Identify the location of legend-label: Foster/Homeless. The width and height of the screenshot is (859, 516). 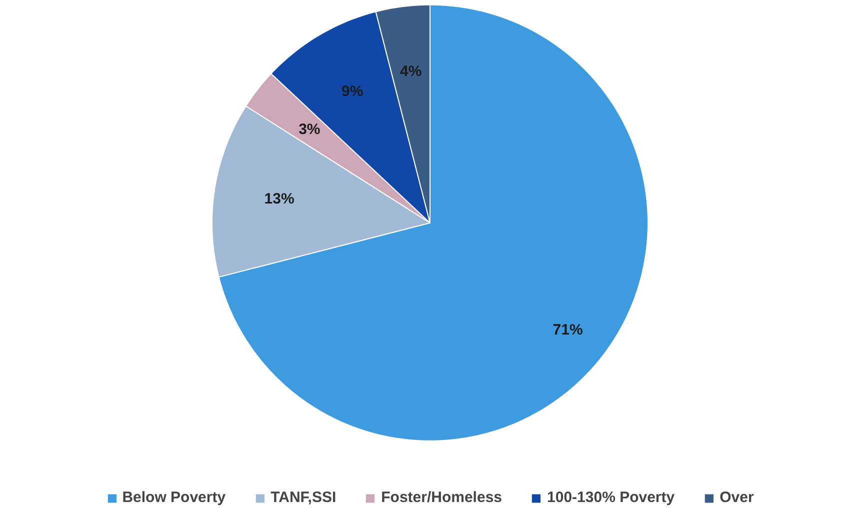
(441, 497).